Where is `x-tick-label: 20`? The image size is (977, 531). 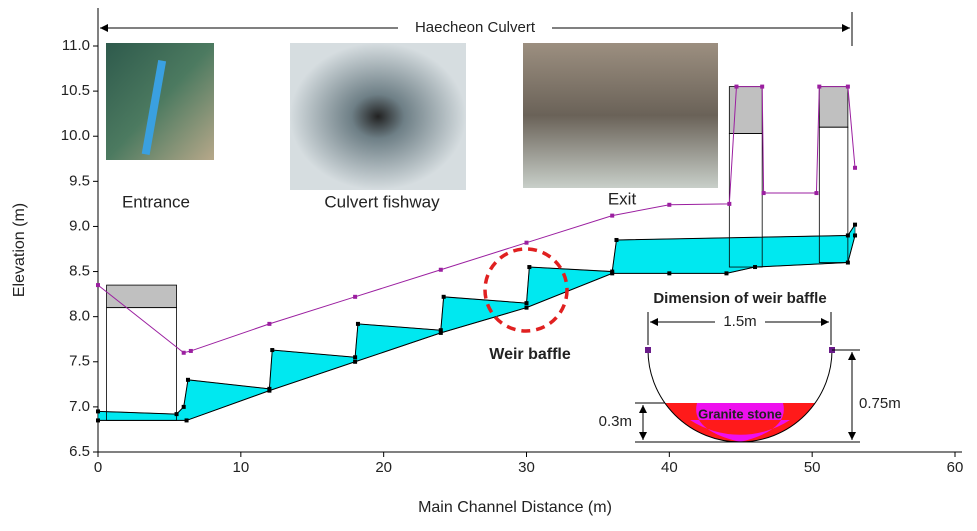 x-tick-label: 20 is located at coordinates (383, 467).